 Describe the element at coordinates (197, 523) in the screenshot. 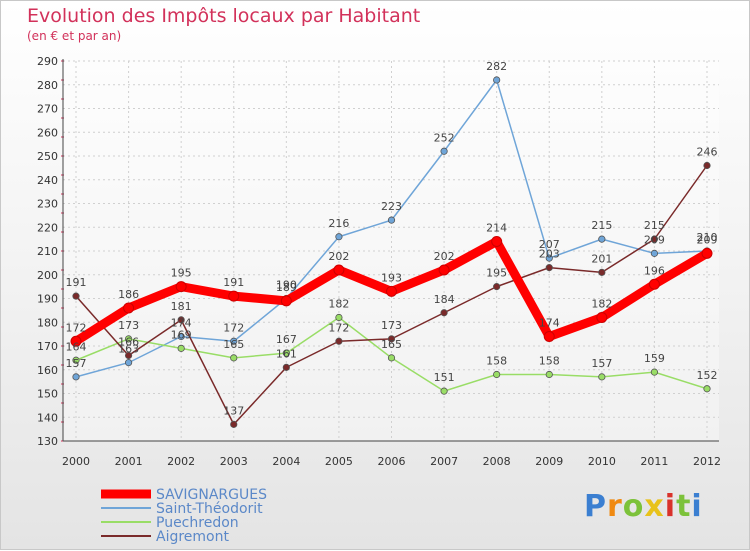

I see `legend-entry: Puechredon` at that location.